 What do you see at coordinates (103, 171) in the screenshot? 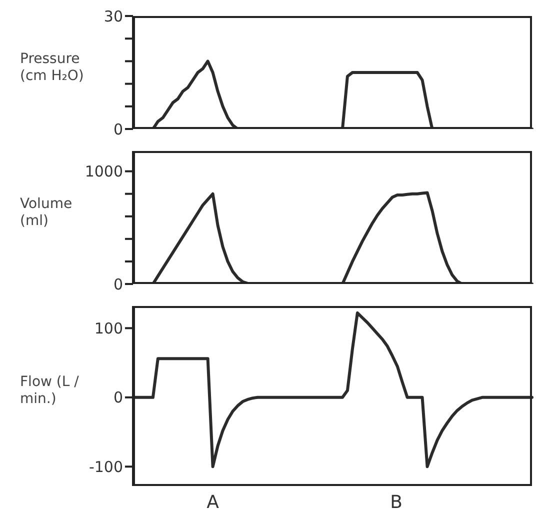
I see `y-tick-label: 1000` at bounding box center [103, 171].